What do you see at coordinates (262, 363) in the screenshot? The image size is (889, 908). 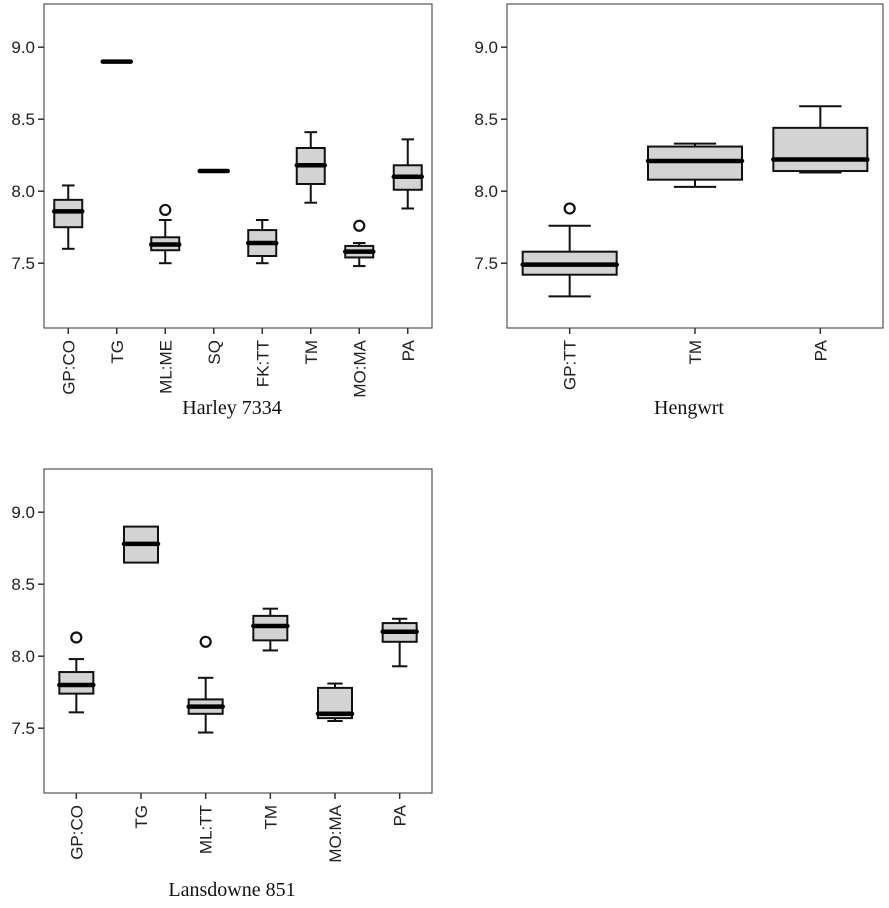 I see `x-tick-label: FK:TT` at bounding box center [262, 363].